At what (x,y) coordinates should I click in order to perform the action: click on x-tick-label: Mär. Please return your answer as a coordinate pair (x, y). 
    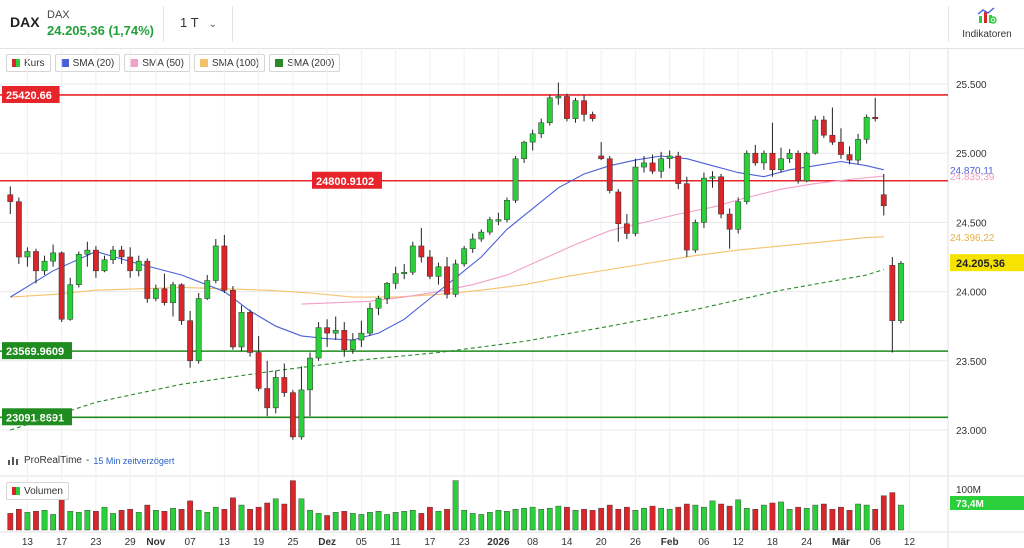
    Looking at the image, I should click on (841, 542).